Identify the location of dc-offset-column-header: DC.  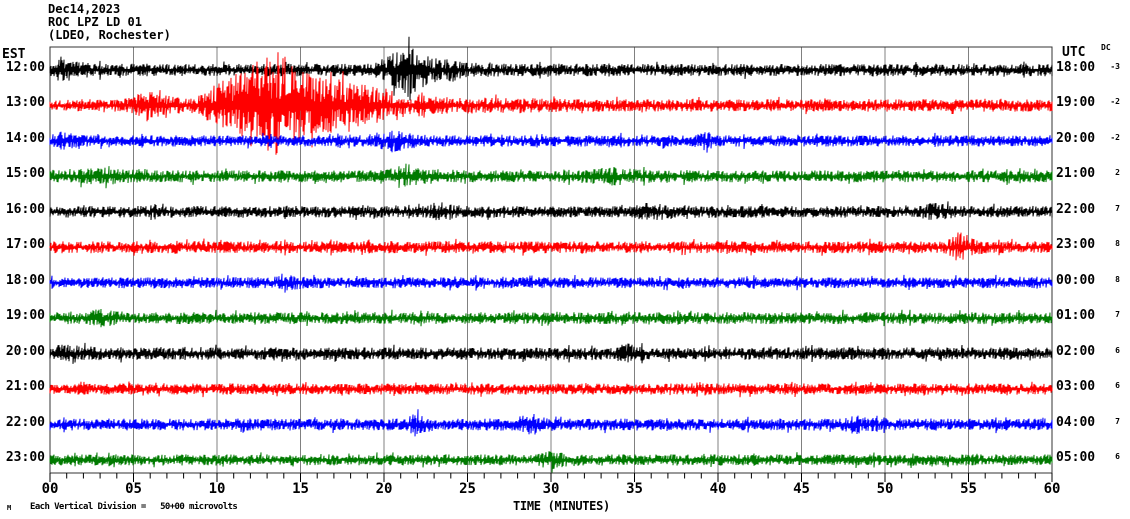
(1106, 47).